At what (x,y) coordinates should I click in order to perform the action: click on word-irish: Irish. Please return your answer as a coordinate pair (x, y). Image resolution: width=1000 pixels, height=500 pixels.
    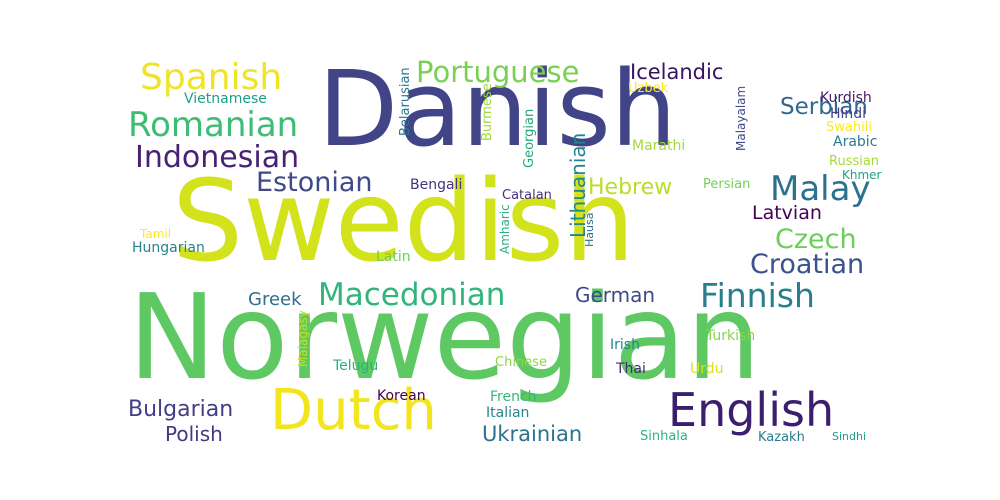
    Looking at the image, I should click on (625, 345).